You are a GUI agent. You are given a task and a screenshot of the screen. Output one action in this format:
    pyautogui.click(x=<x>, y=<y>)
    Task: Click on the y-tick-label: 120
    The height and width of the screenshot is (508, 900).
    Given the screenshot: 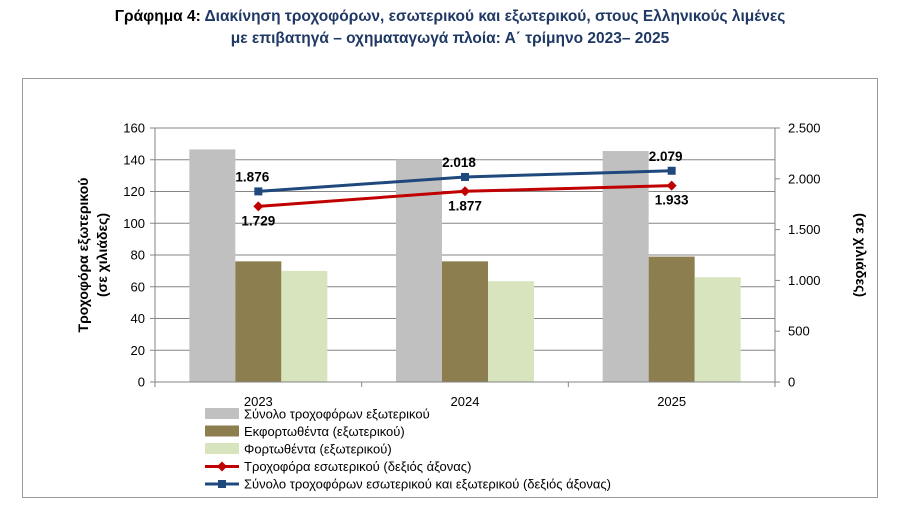 What is the action you would take?
    pyautogui.click(x=134, y=191)
    